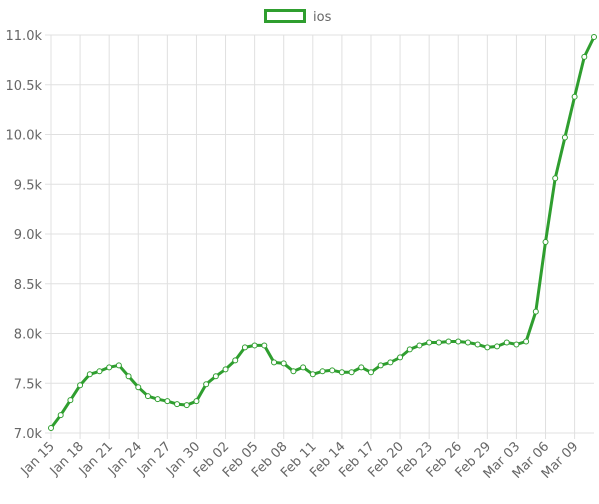 The width and height of the screenshot is (599, 504). What do you see at coordinates (28, 235) in the screenshot?
I see `y-tick-label: 9.0k` at bounding box center [28, 235].